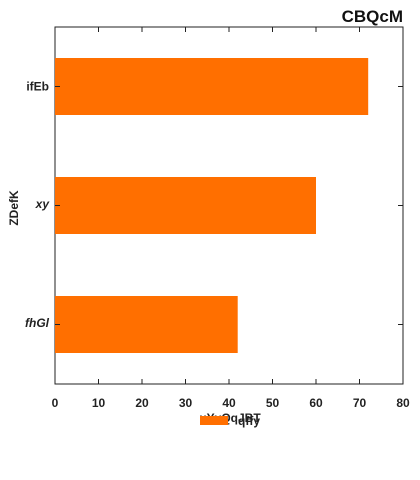 Image resolution: width=420 pixels, height=480 pixels. I want to click on y-axis-label: ZDefK, so click(14, 208).